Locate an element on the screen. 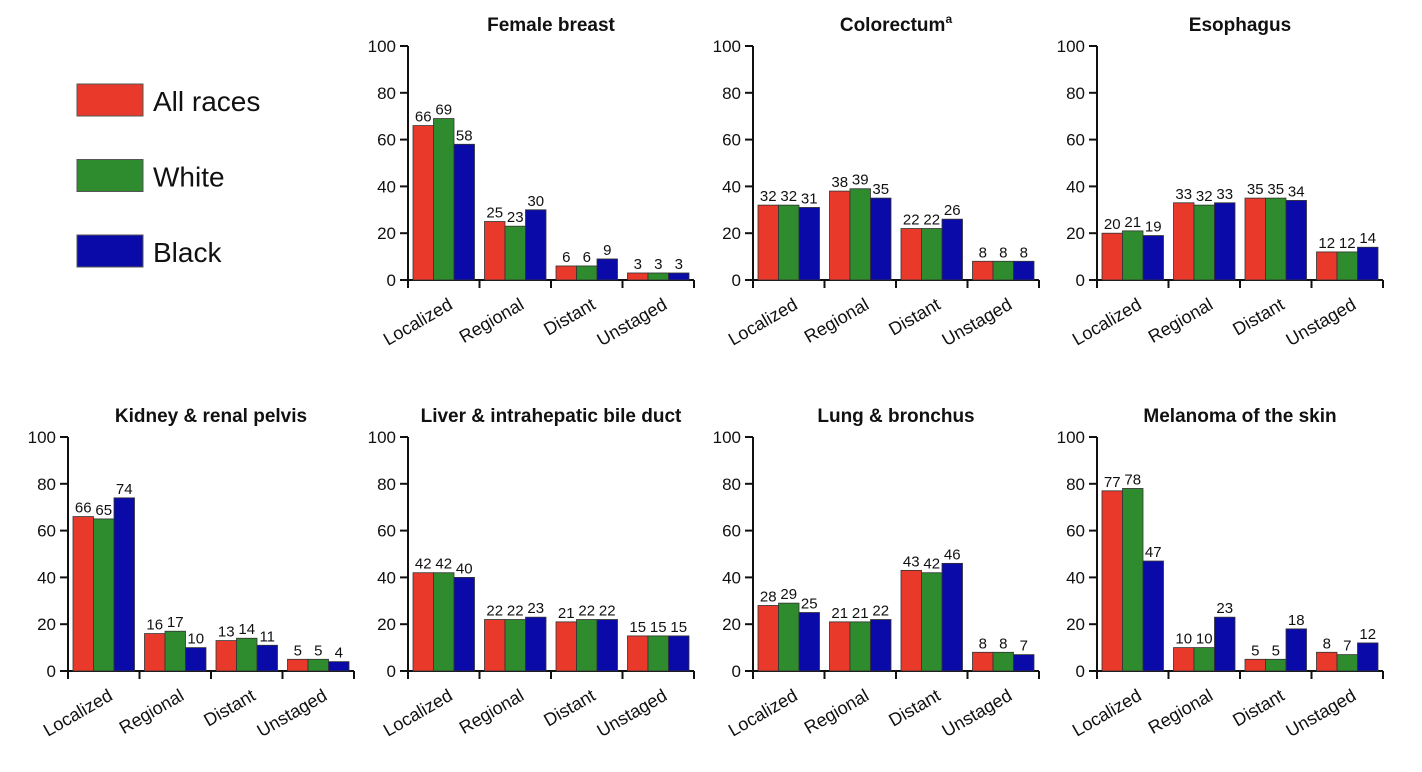 This screenshot has width=1422, height=772. data-label: 40 is located at coordinates (464, 568).